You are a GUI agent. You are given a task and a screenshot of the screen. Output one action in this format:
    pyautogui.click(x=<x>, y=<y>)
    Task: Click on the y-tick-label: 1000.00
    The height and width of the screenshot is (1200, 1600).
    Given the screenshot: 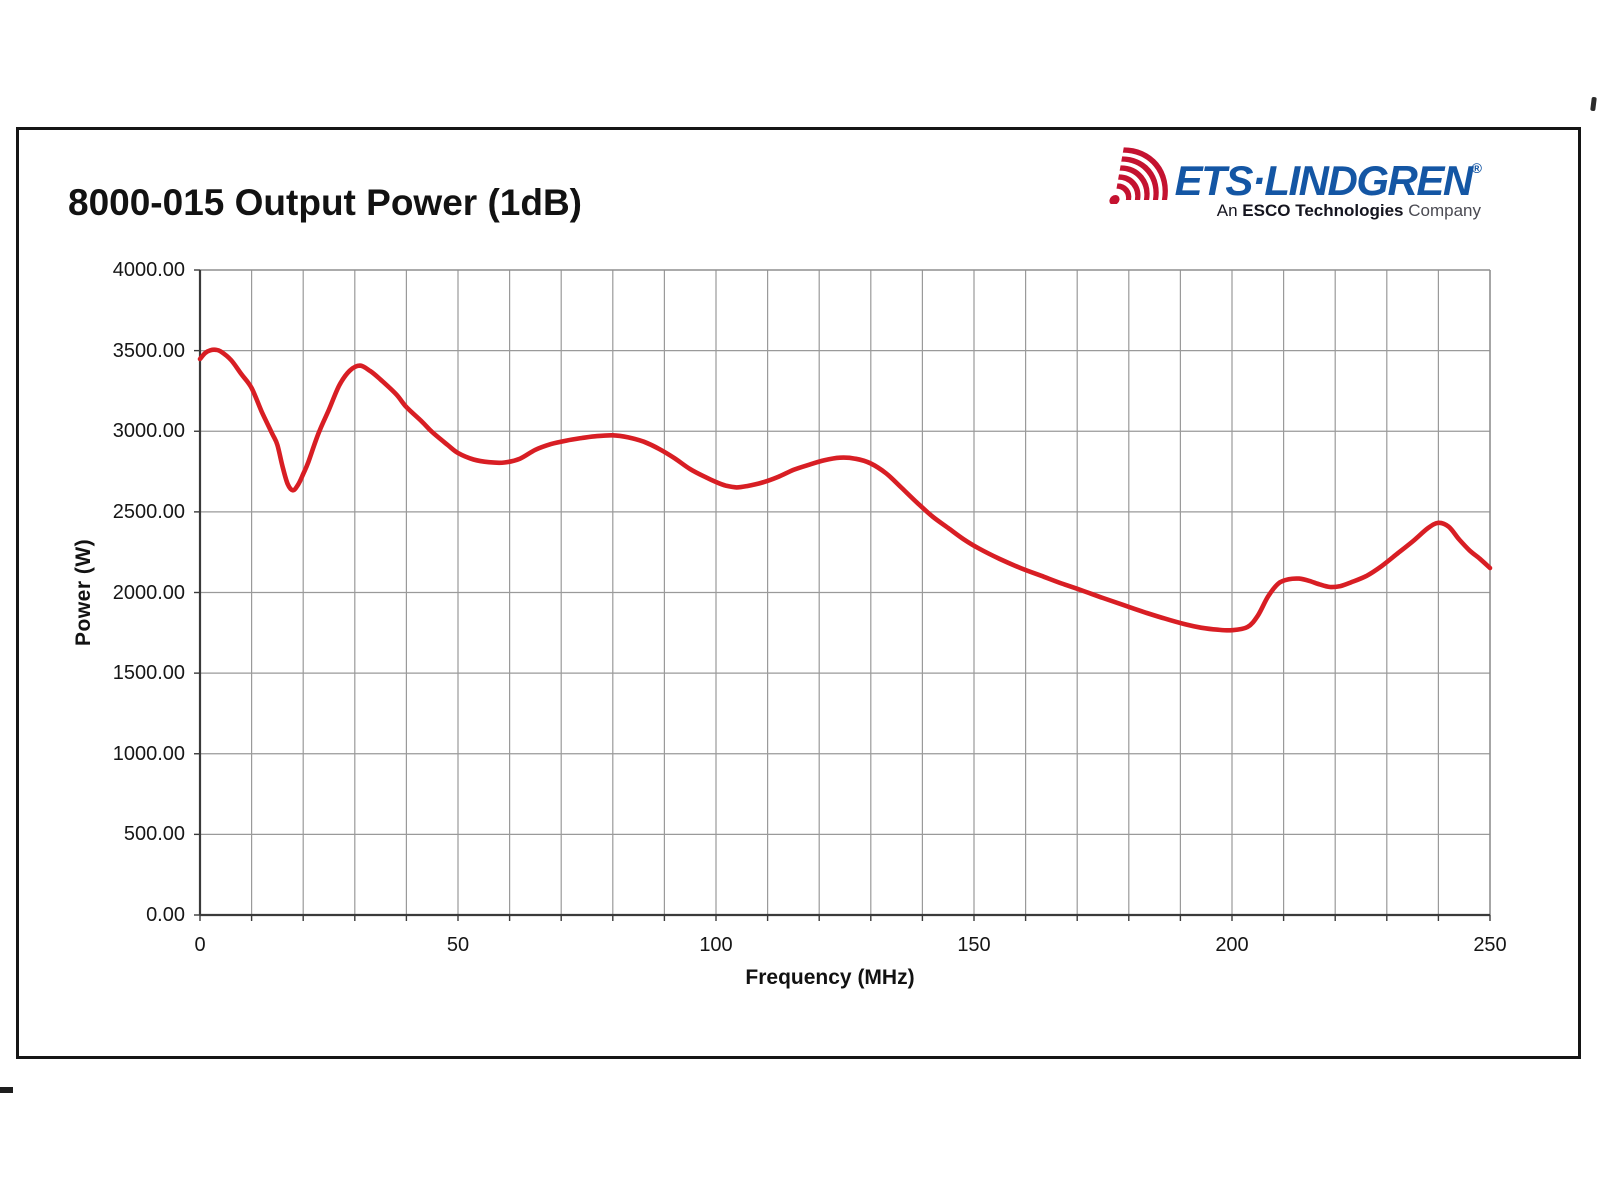 What is the action you would take?
    pyautogui.click(x=148, y=753)
    